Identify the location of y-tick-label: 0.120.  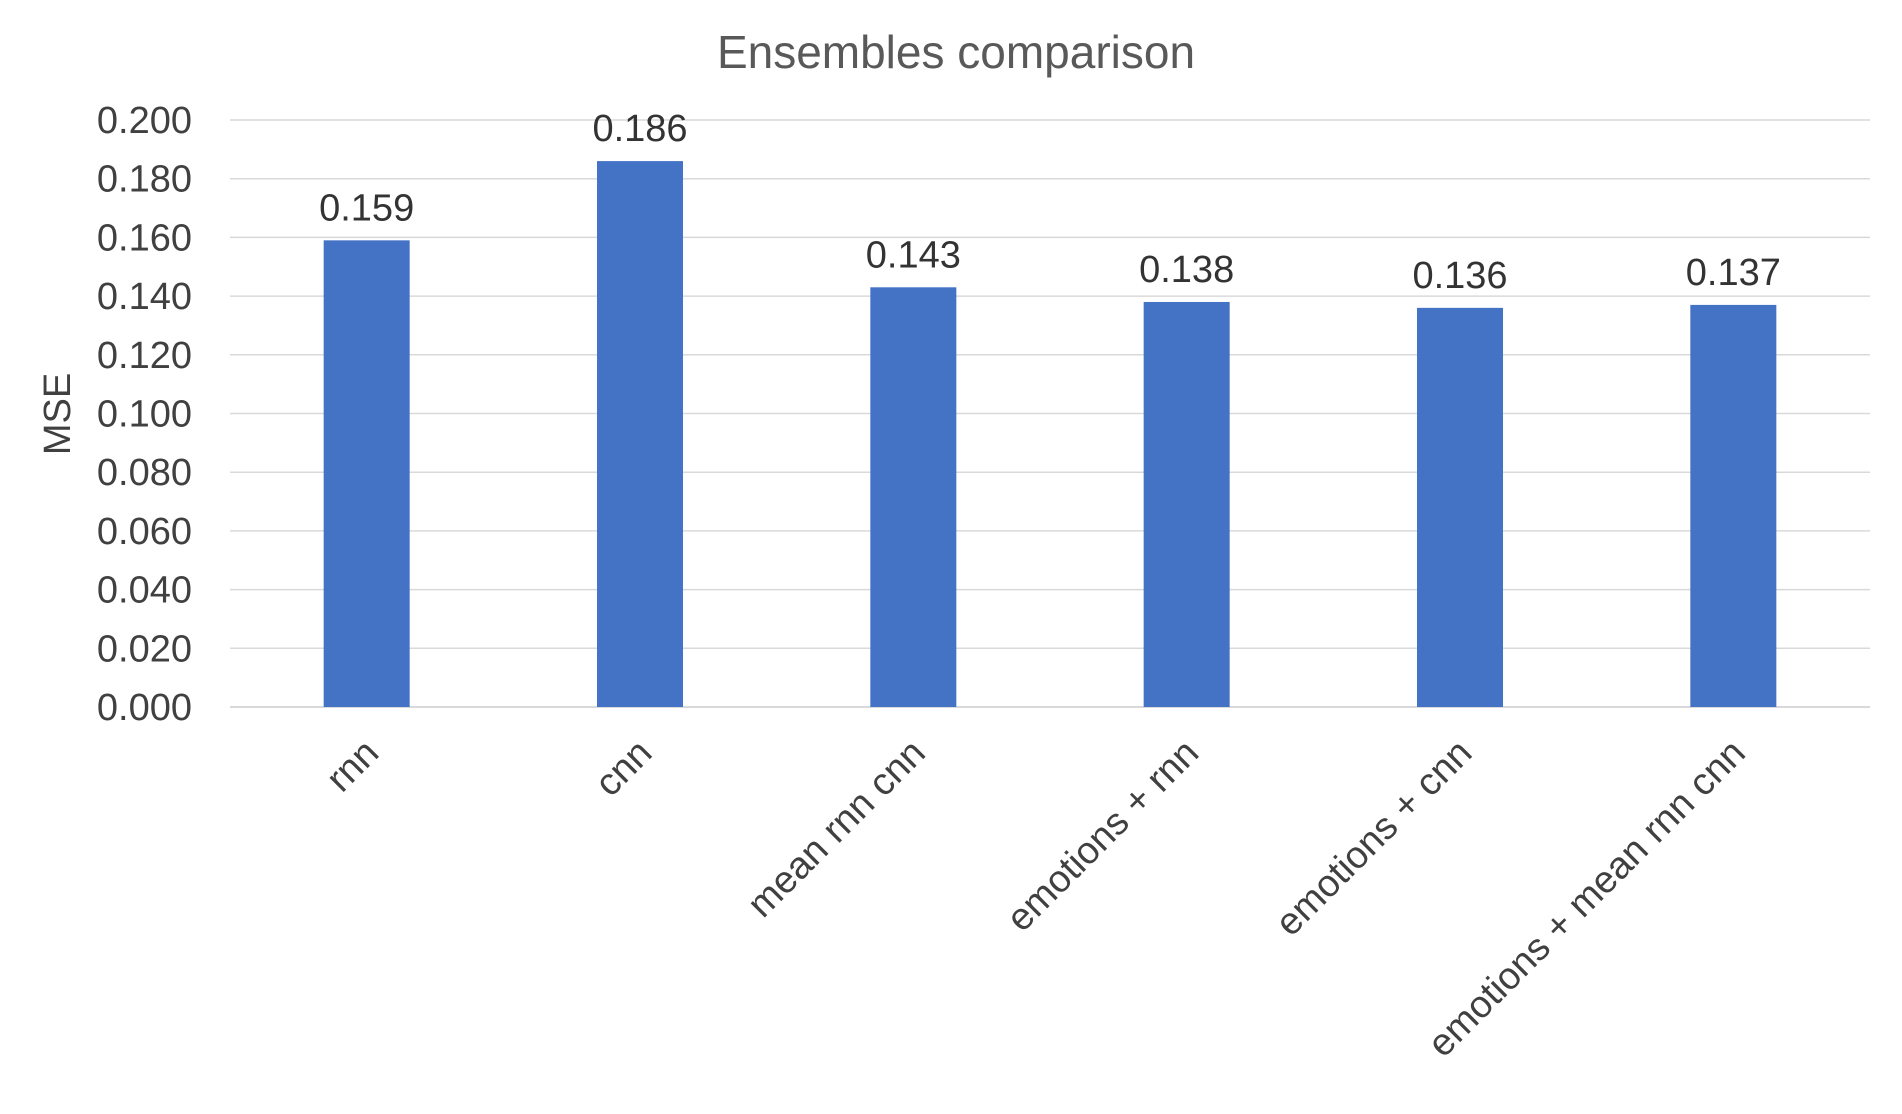
(144, 356).